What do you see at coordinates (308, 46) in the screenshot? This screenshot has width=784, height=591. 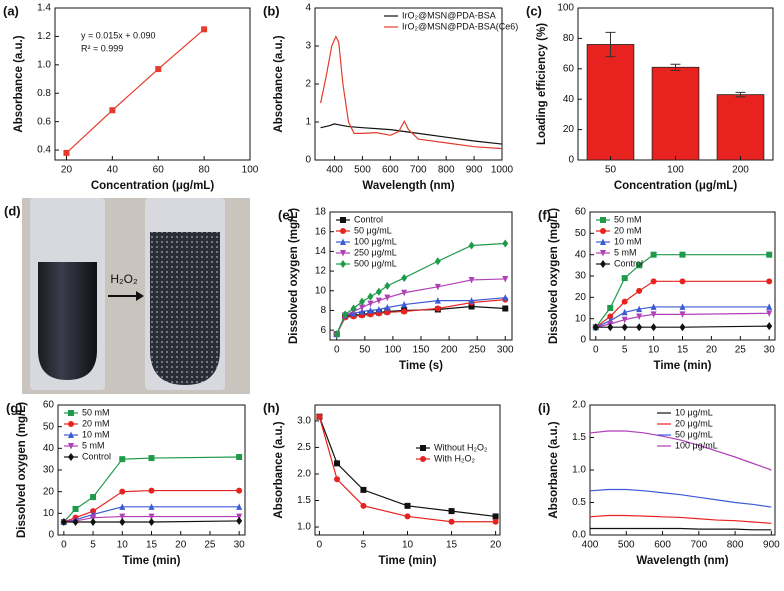 I see `y-tick-label: 3` at bounding box center [308, 46].